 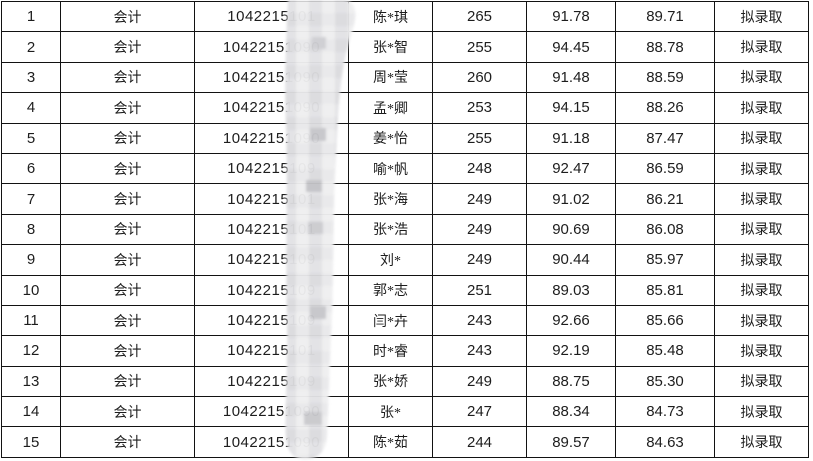 I want to click on table-row: 13 会计 1042215109 张*娇 249 88.75 85.30 拟录取, so click(x=405, y=381).